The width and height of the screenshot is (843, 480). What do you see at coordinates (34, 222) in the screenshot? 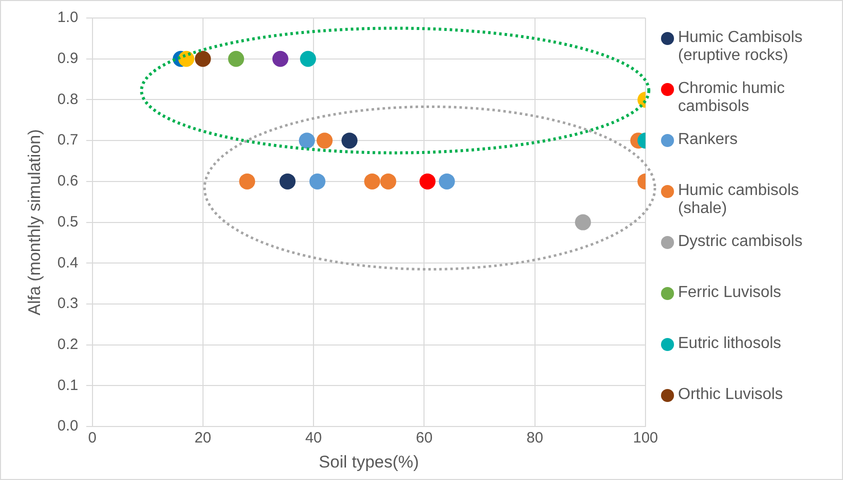
I see `y-axis-title: Alfa (monthly simulation)` at bounding box center [34, 222].